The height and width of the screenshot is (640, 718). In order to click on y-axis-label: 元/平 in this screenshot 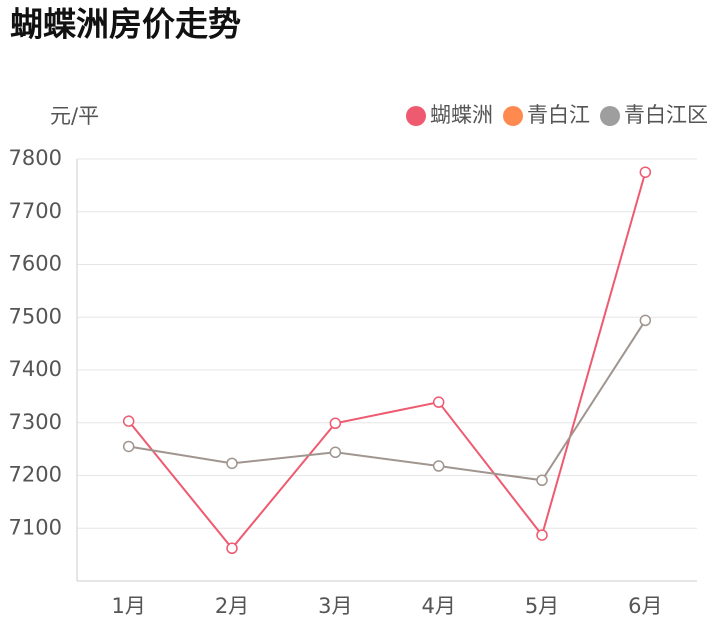, I will do `click(74, 116)`.